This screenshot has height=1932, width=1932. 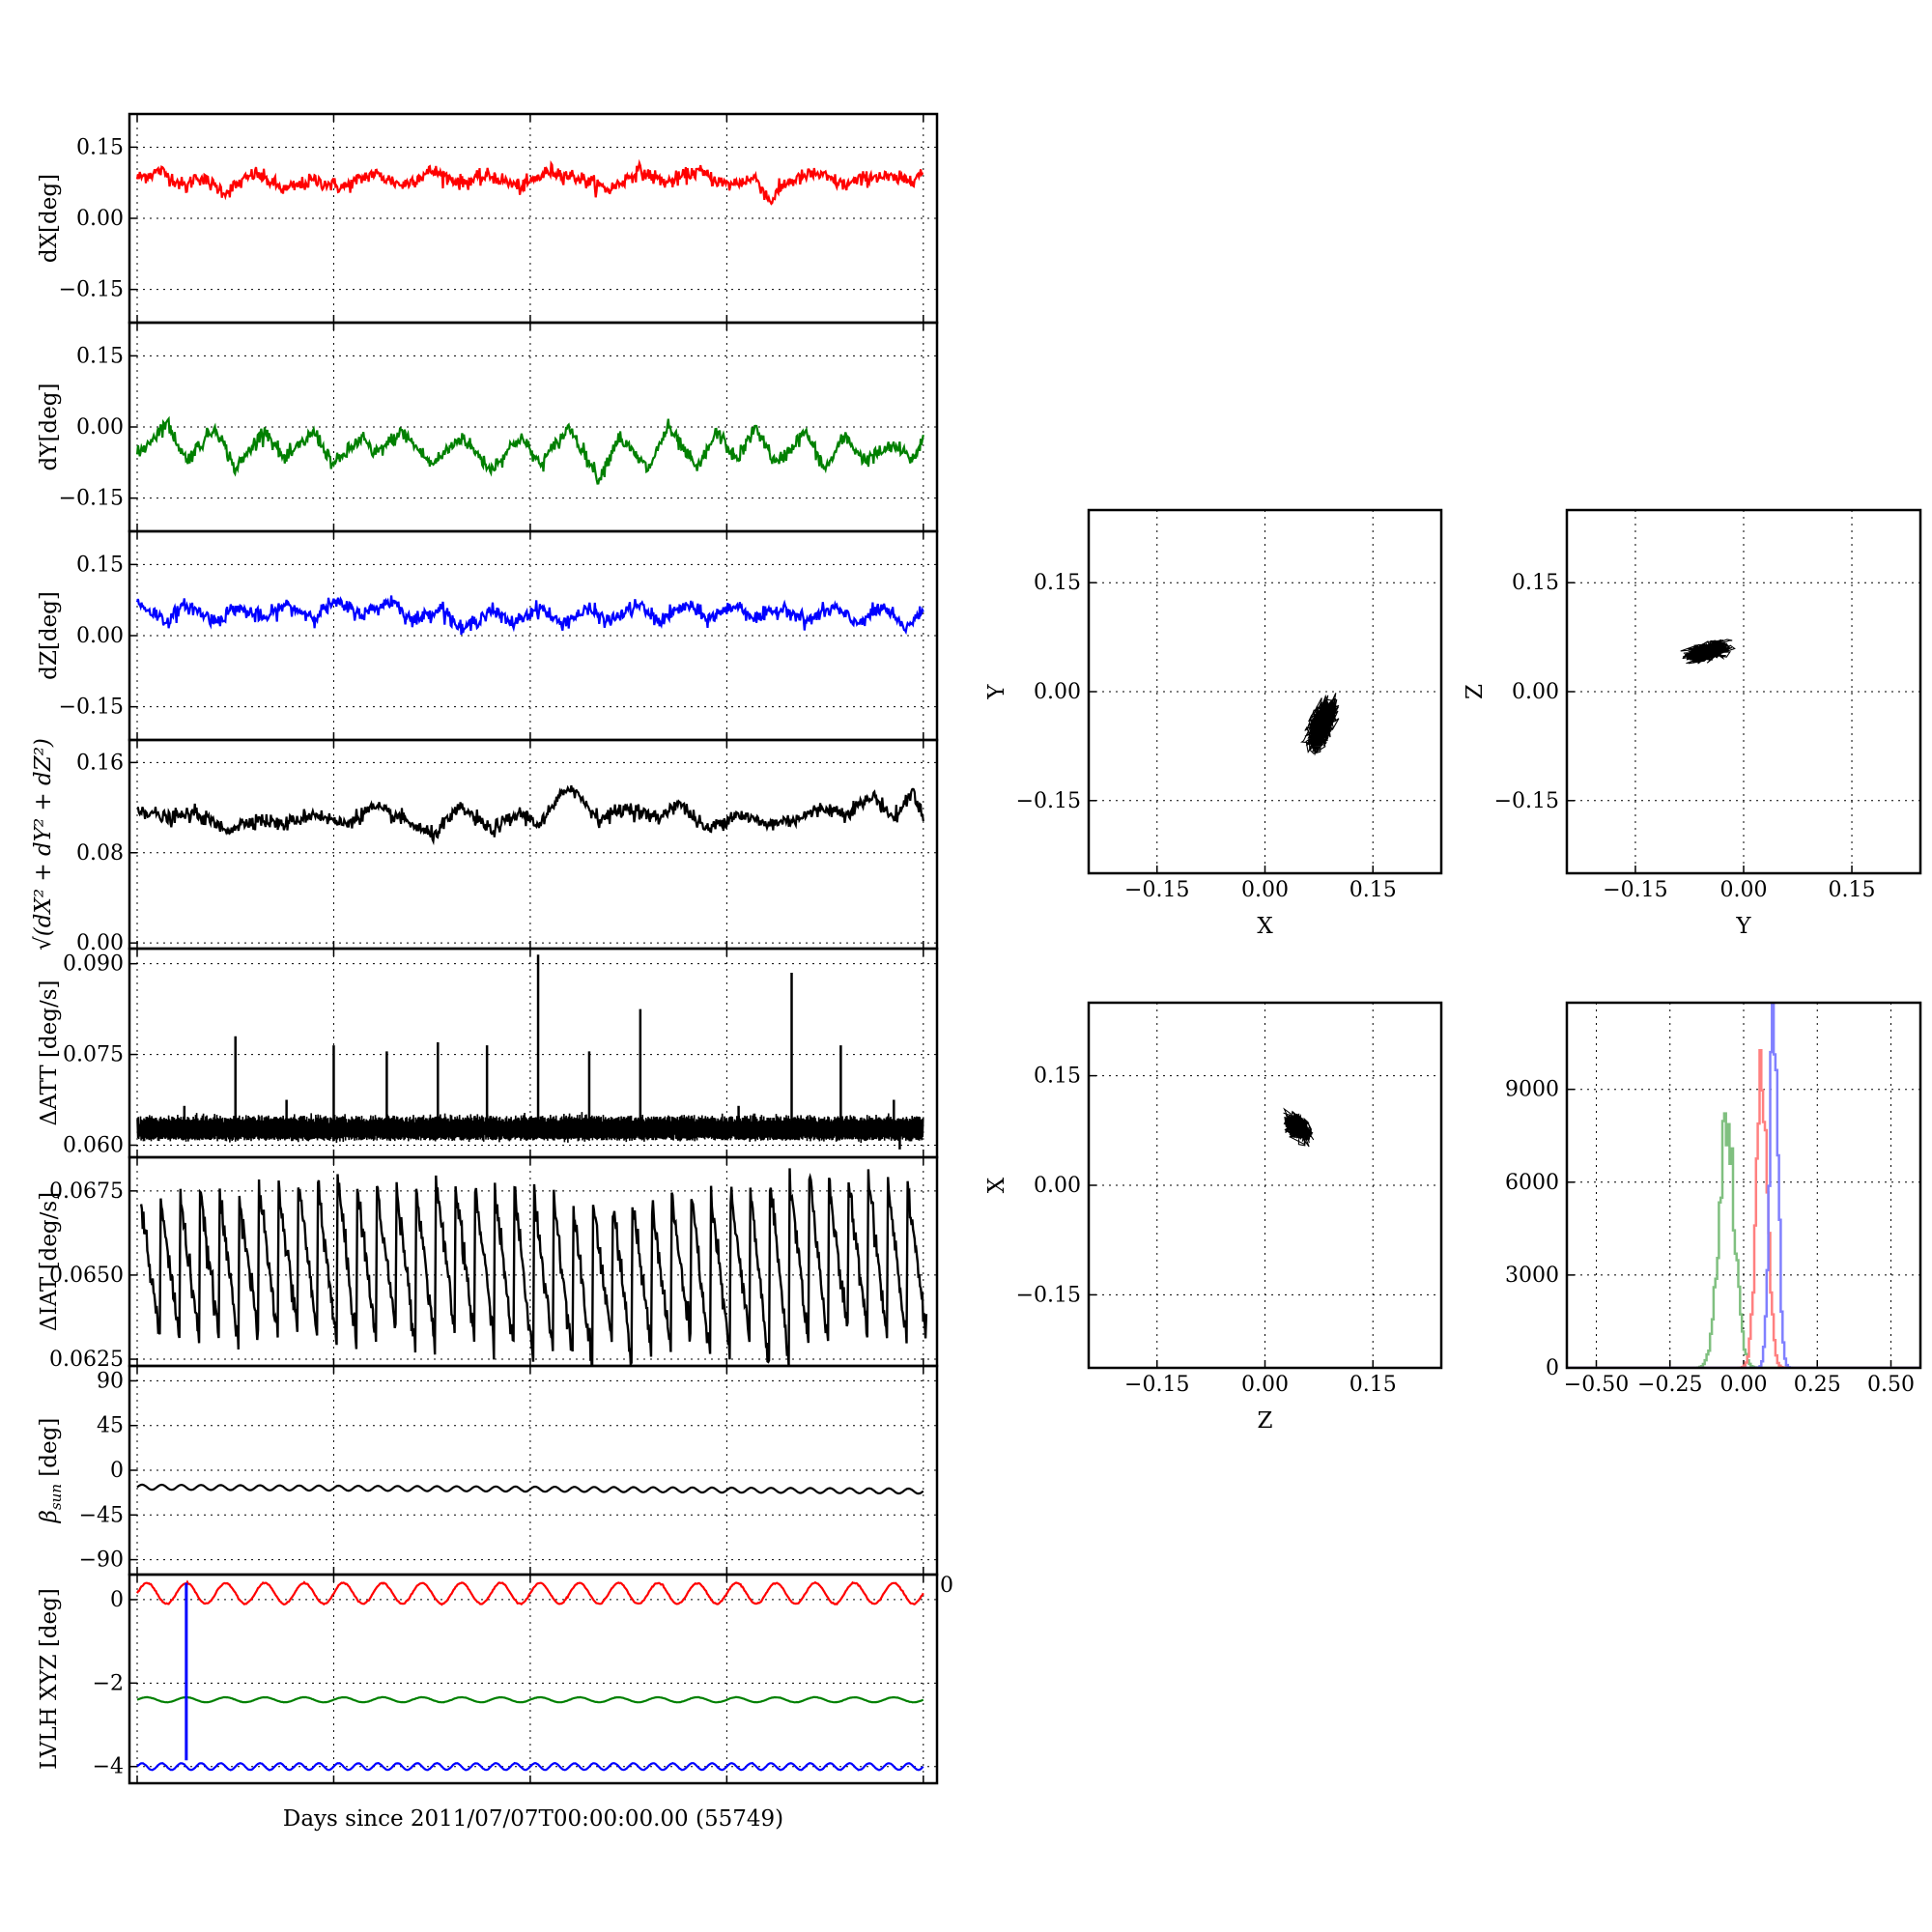 What do you see at coordinates (946, 1586) in the screenshot?
I see `right-tick-label: 0` at bounding box center [946, 1586].